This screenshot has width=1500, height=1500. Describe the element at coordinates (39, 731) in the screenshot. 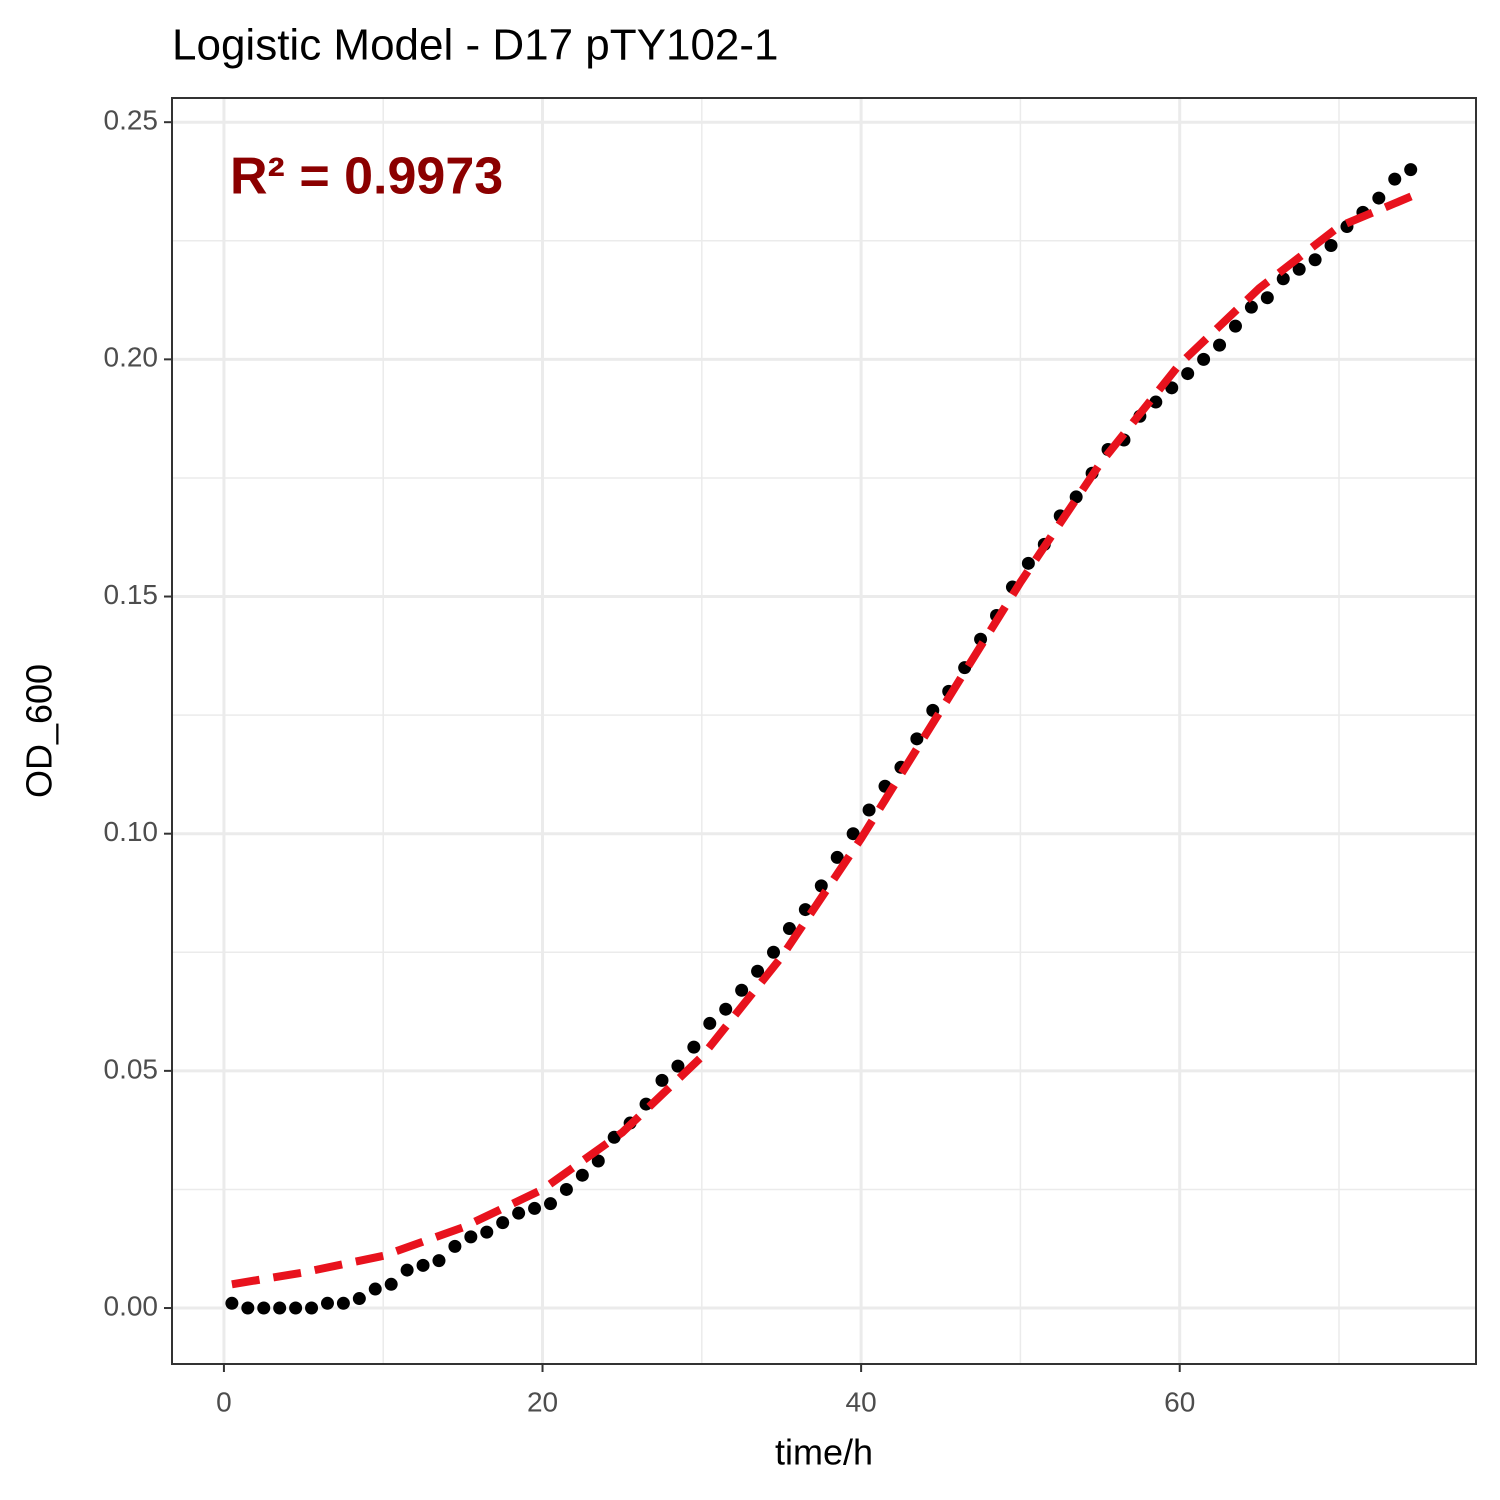

I see `y-axis-title: OD_600` at that location.